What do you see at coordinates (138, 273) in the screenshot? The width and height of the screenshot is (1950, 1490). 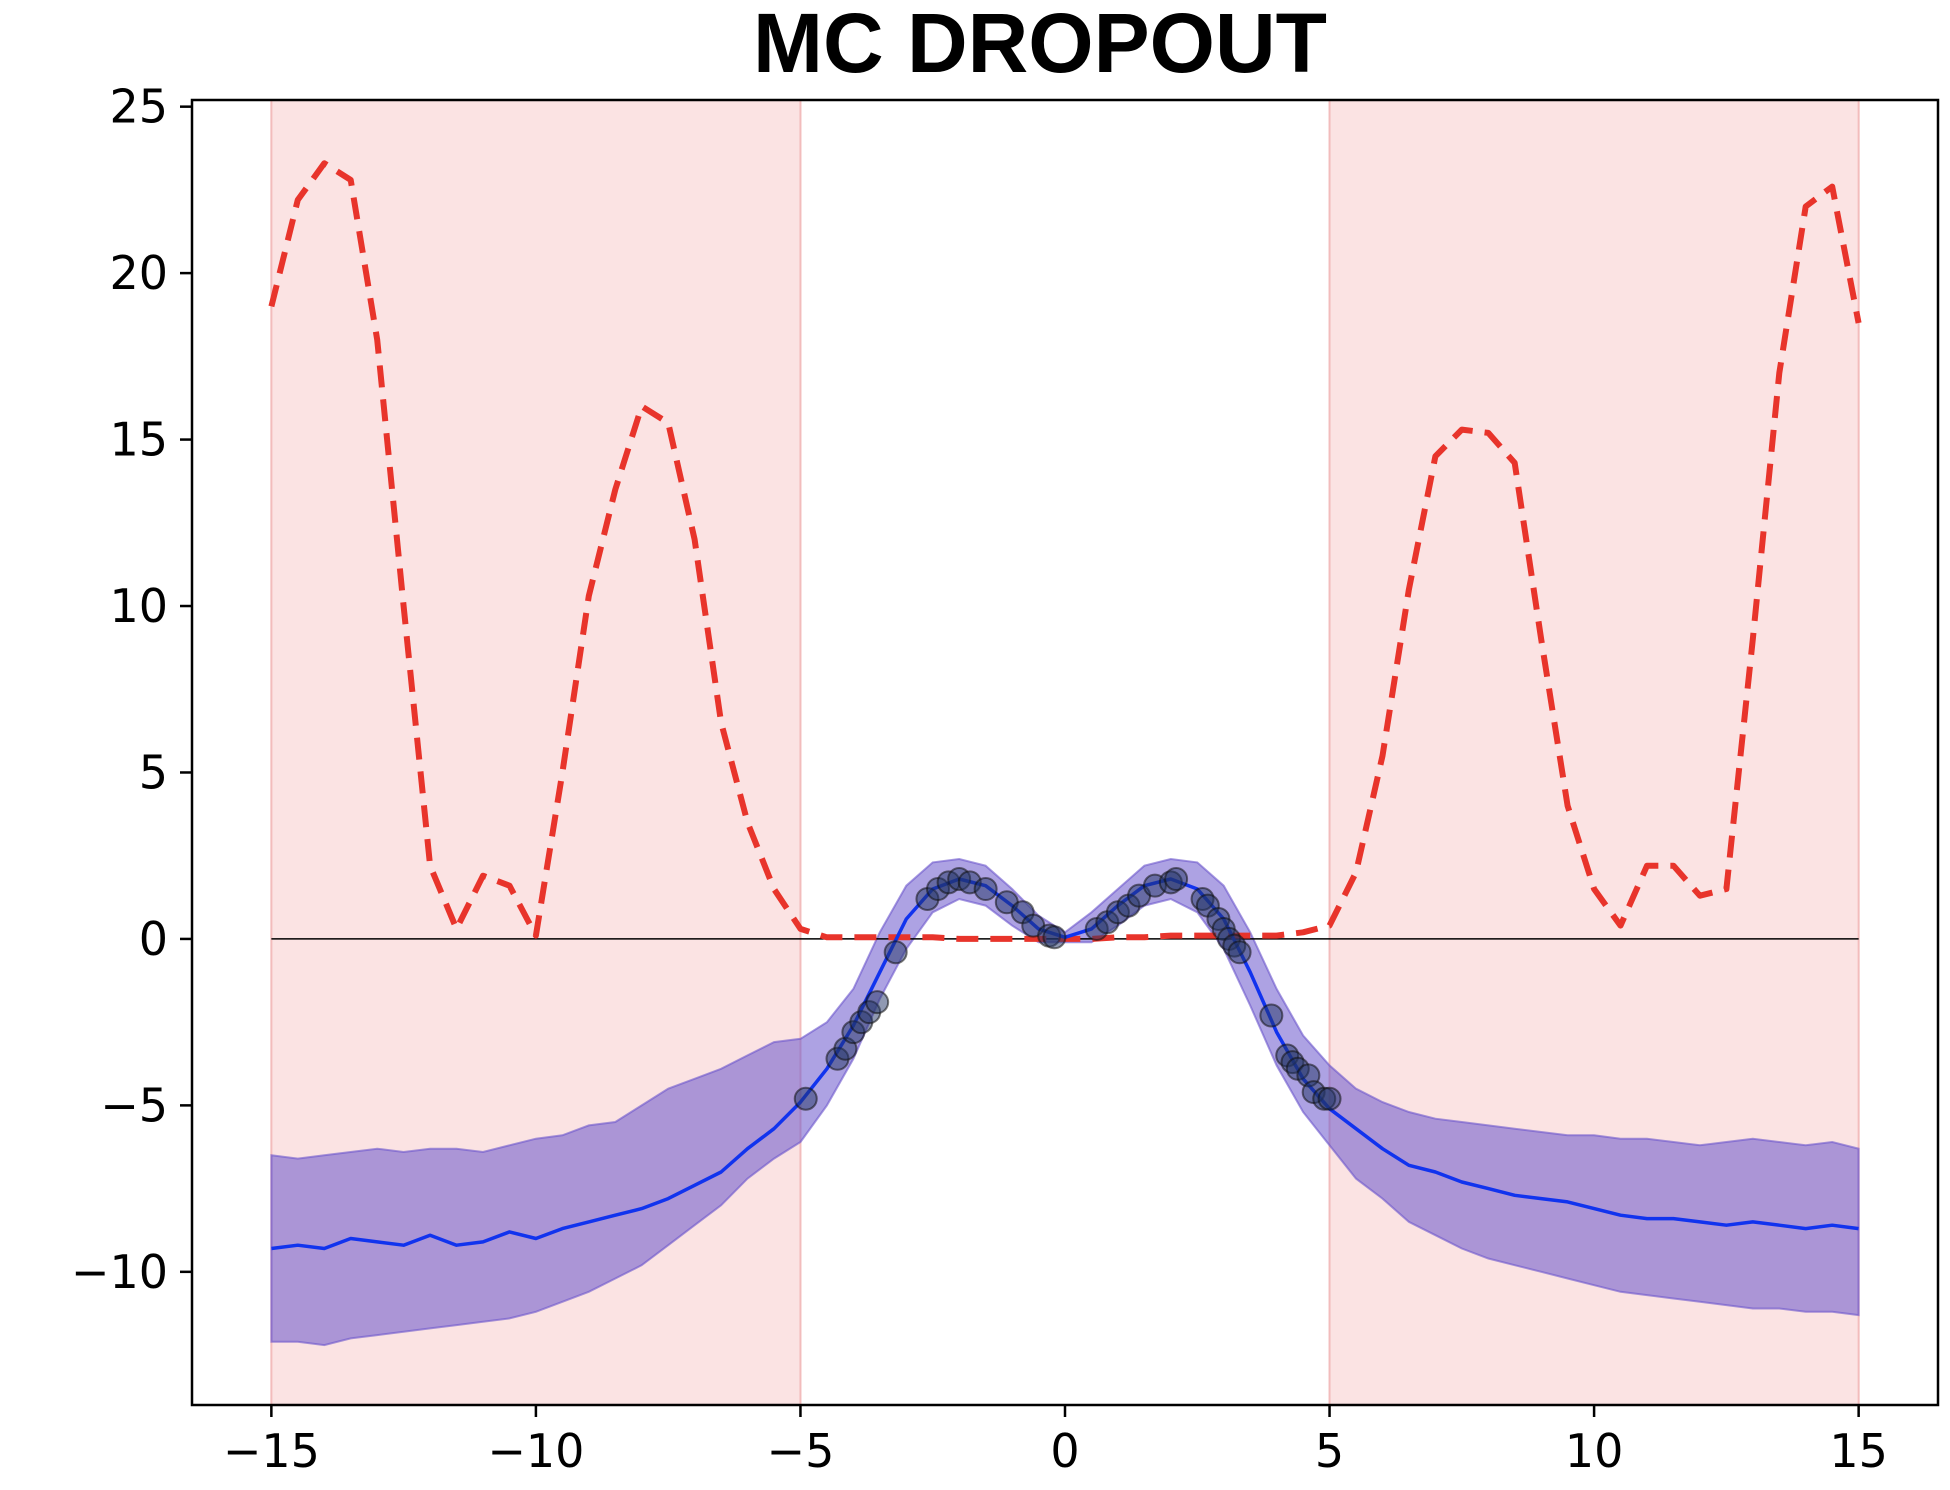 I see `y-tick-label: 20` at bounding box center [138, 273].